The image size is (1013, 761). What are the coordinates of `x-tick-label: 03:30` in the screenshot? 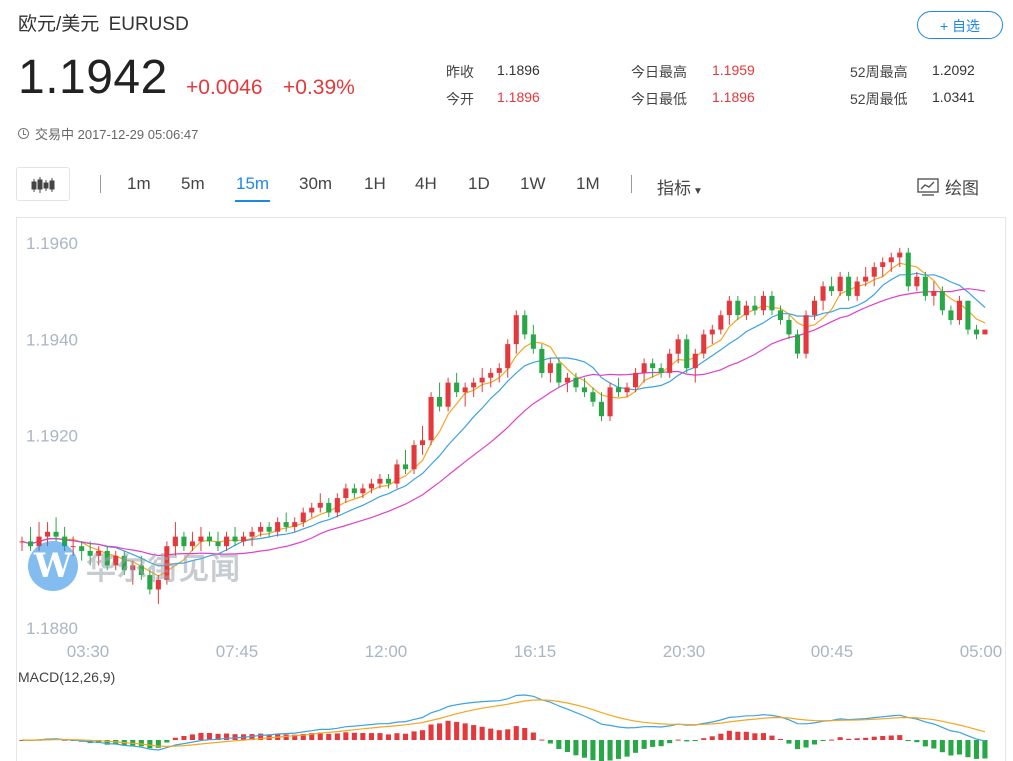 It's located at (88, 651).